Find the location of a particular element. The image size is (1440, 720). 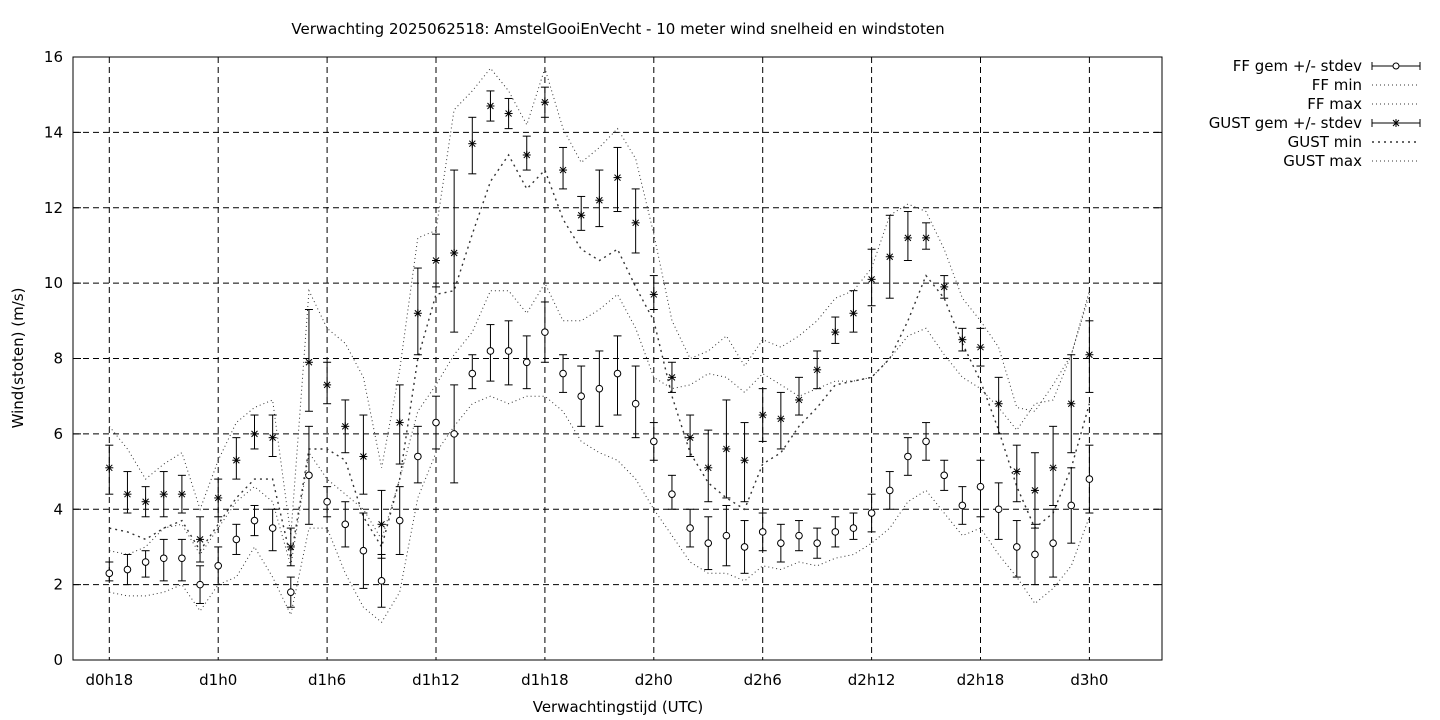

legend-label: FF gem +/- stdev is located at coordinates (1297, 66).